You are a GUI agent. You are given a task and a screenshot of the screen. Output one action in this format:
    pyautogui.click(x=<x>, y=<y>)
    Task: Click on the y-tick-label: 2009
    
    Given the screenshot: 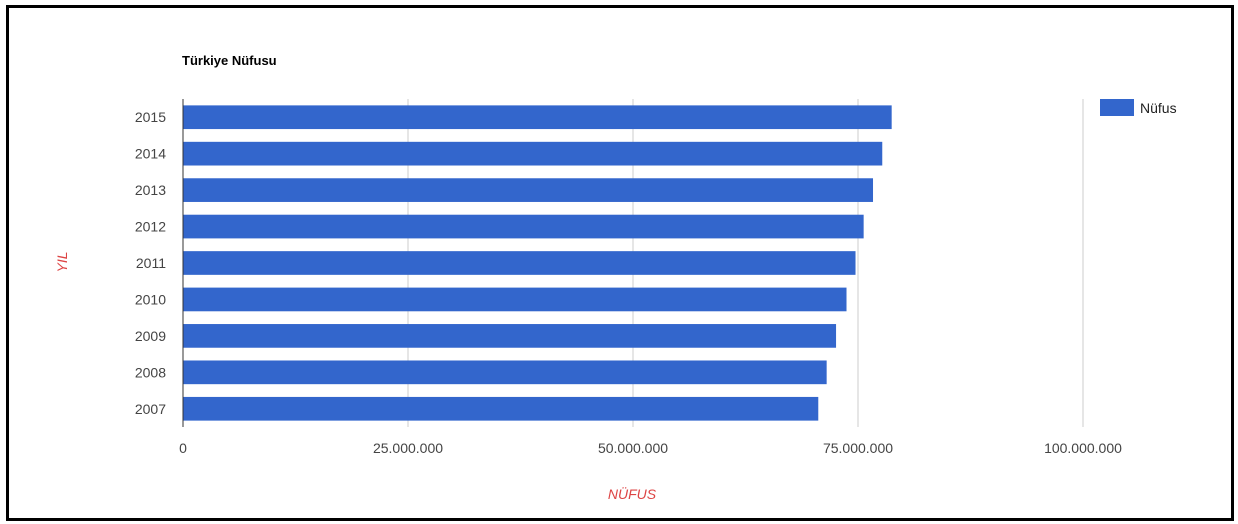 What is the action you would take?
    pyautogui.click(x=150, y=336)
    